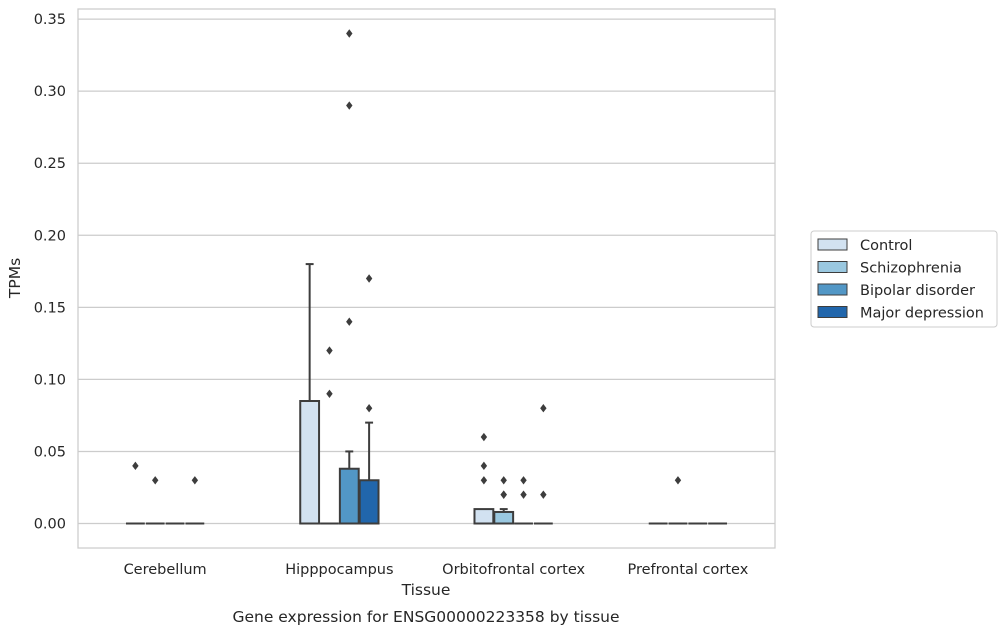  I want to click on y-tick-labels: 0.00 0.05 0.10 0.15 0.20 0.25 0.30 0.35, so click(50, 272).